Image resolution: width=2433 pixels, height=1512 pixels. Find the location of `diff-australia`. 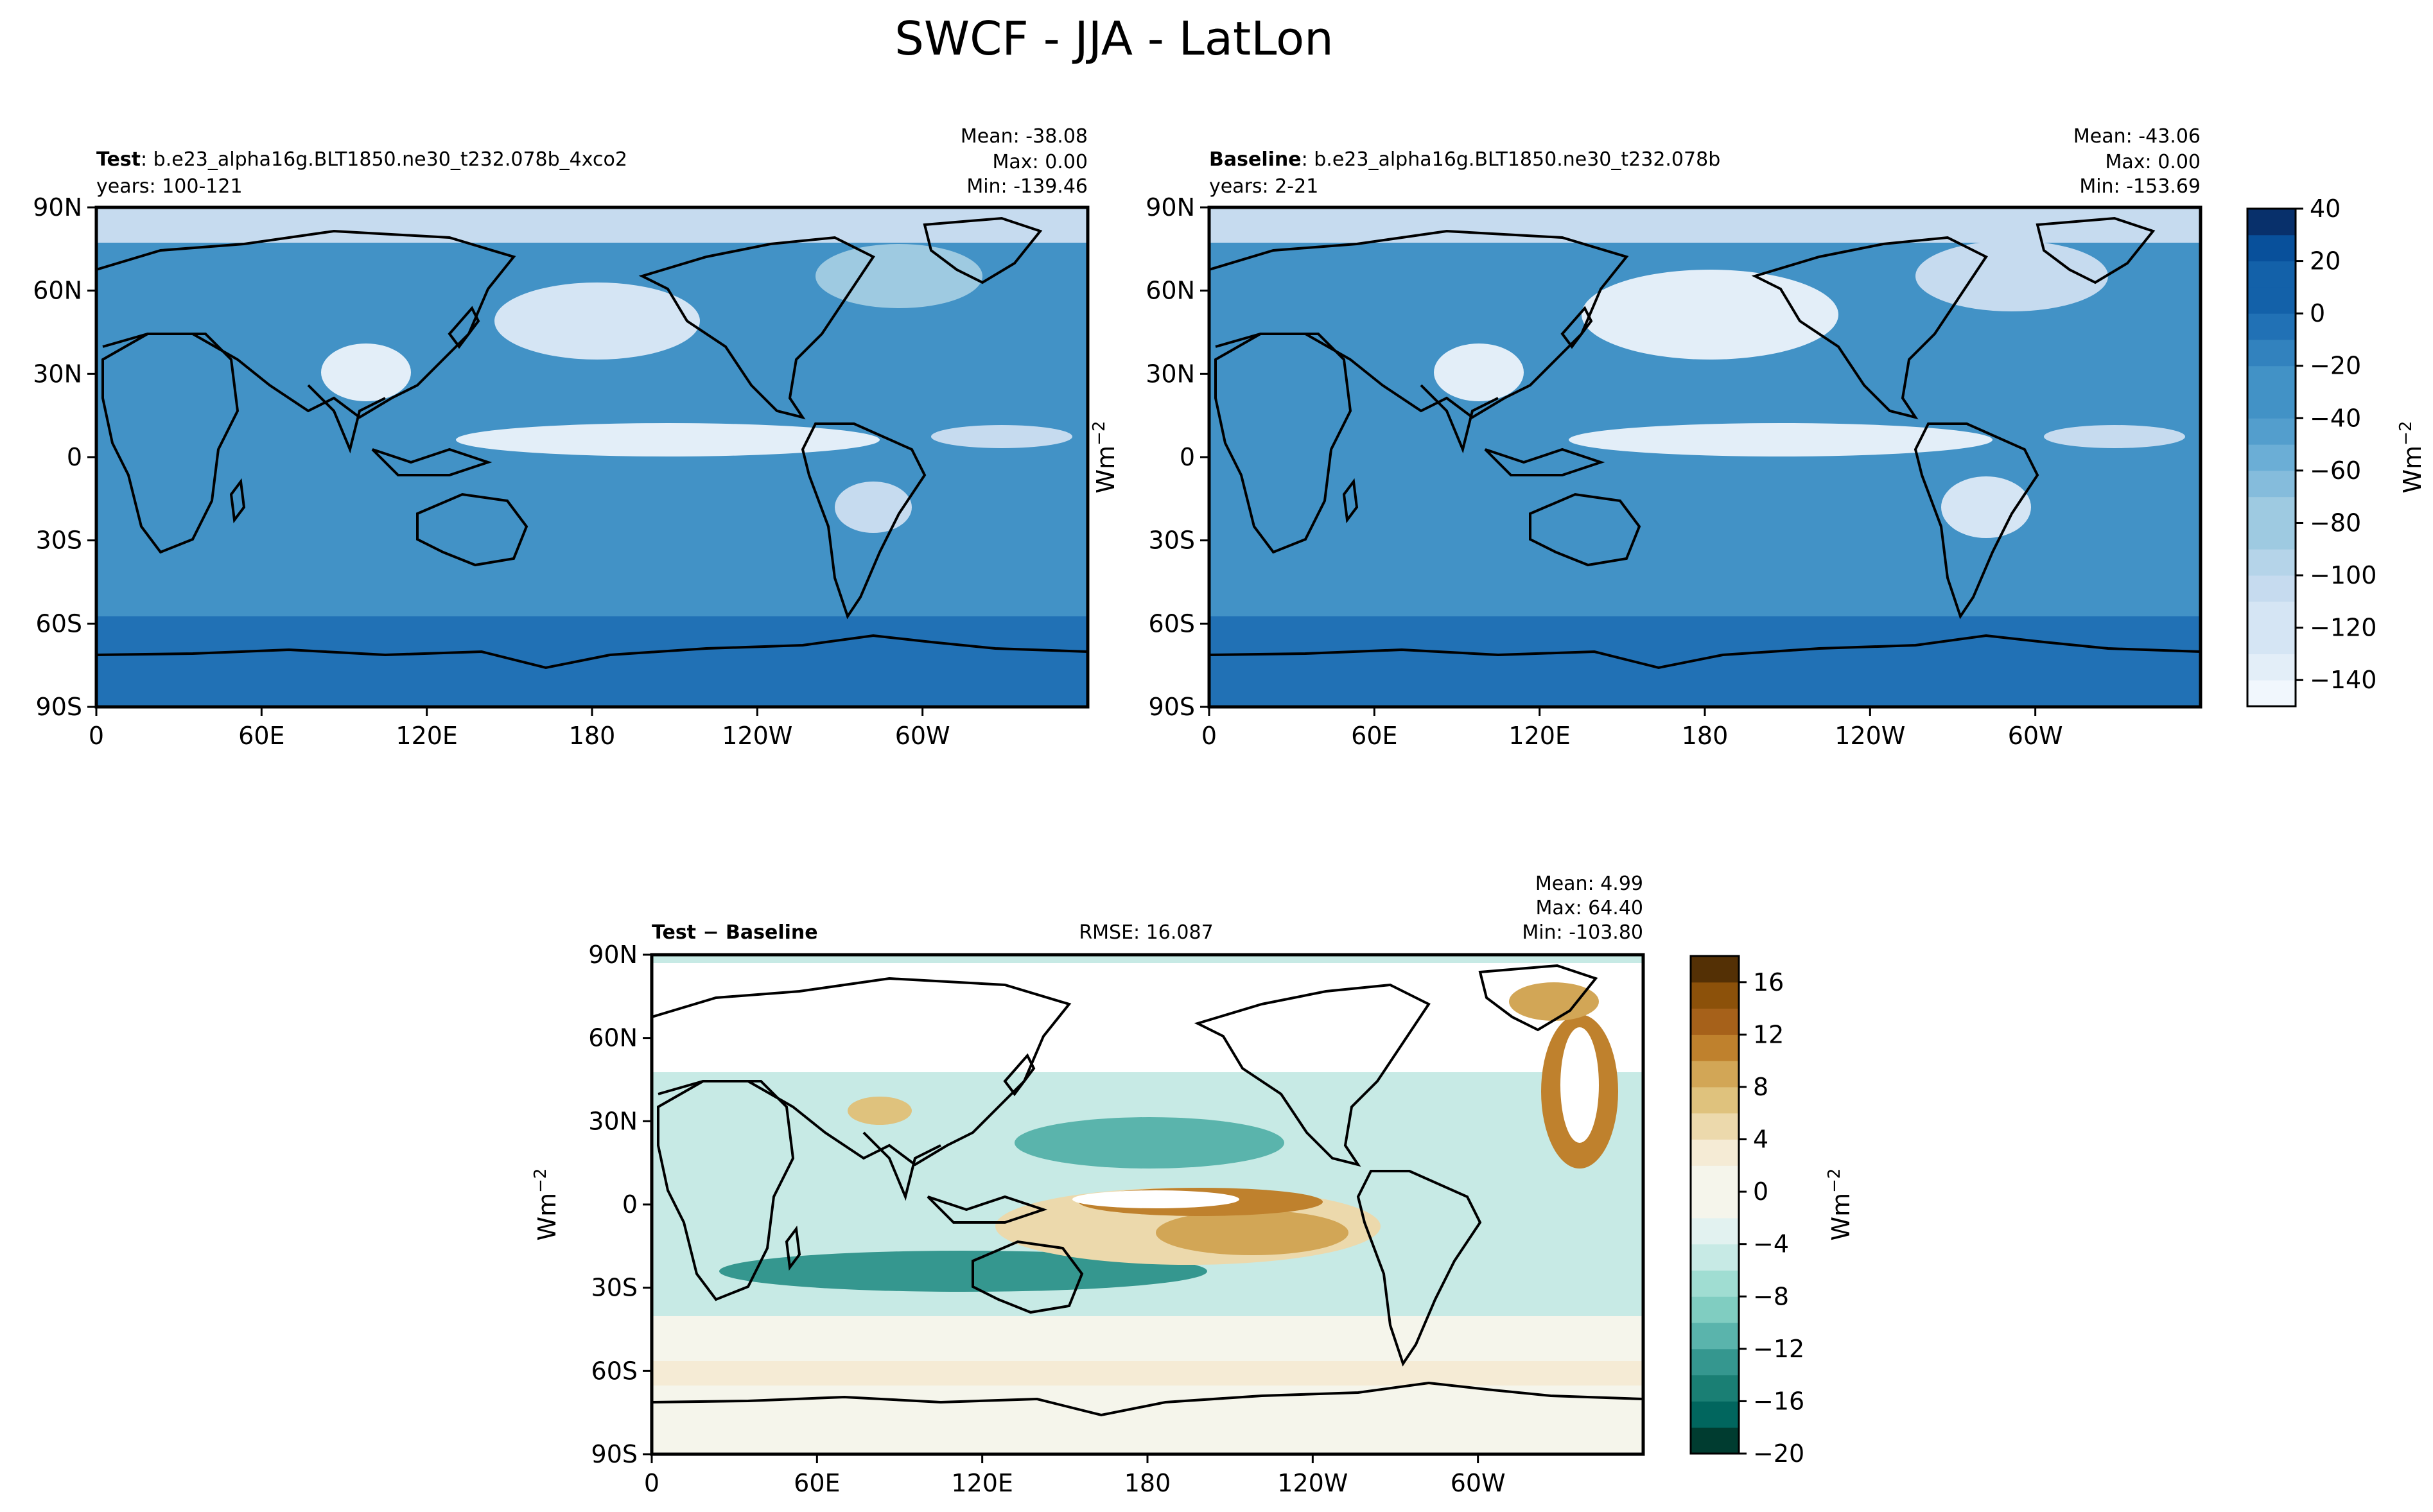

diff-australia is located at coordinates (1028, 1277).